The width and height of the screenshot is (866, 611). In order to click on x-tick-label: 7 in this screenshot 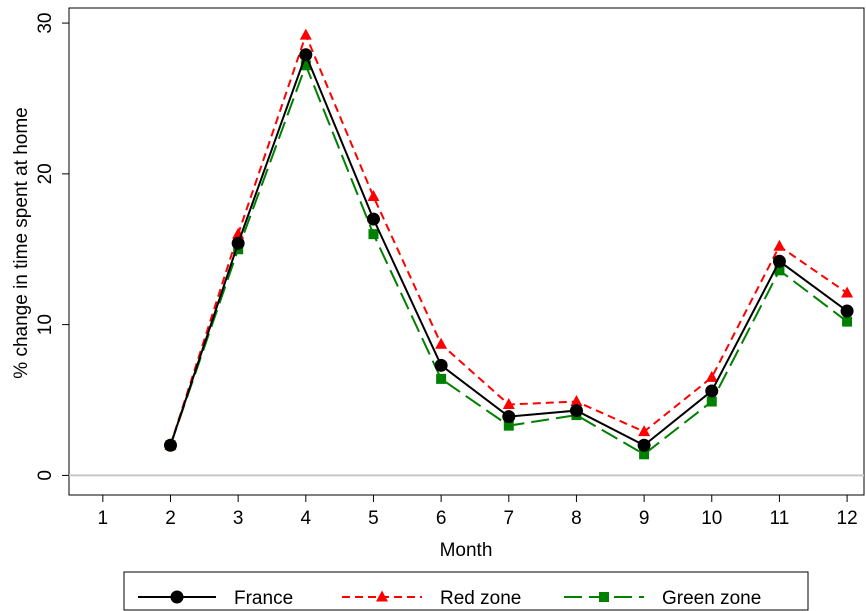, I will do `click(508, 518)`.